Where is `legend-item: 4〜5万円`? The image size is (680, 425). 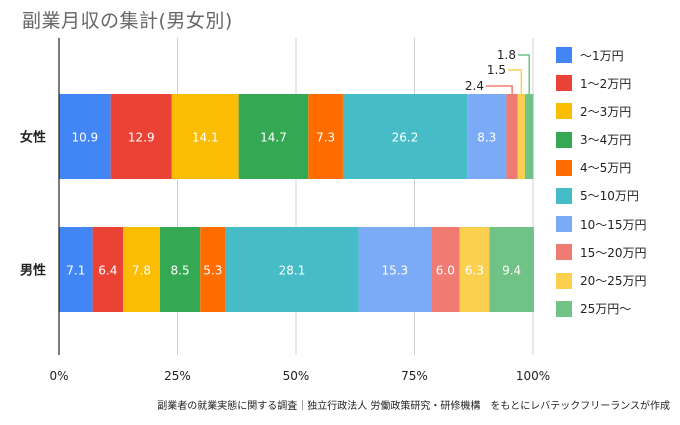
legend-item: 4〜5万円 is located at coordinates (618, 168).